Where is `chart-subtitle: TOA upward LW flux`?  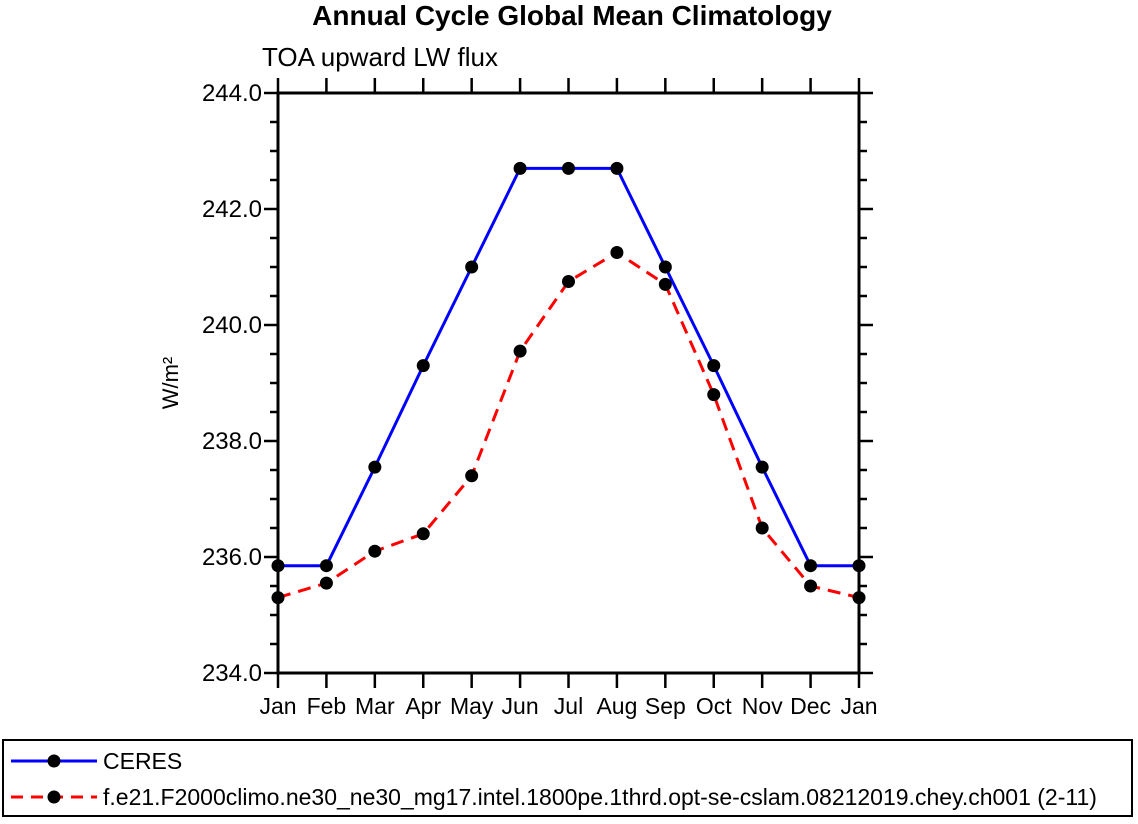
chart-subtitle: TOA upward LW flux is located at coordinates (380, 57).